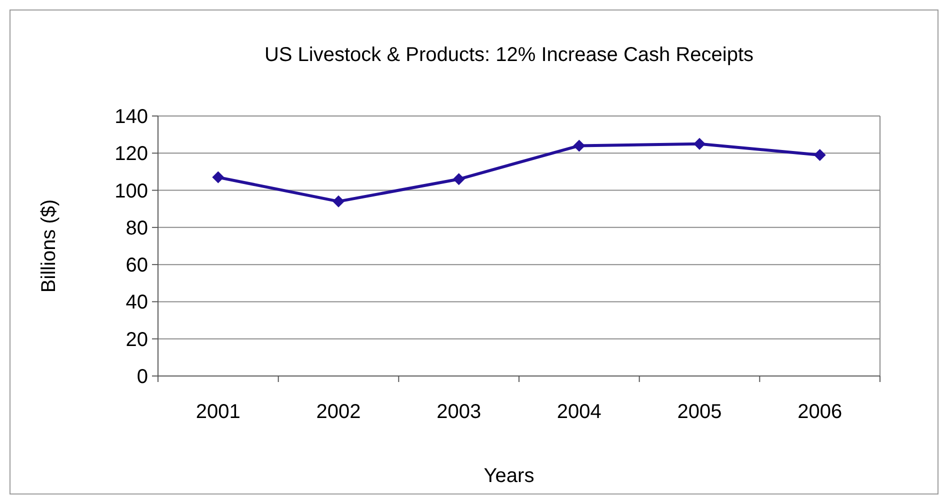 The height and width of the screenshot is (496, 940). What do you see at coordinates (131, 191) in the screenshot?
I see `y-tick-label: 100` at bounding box center [131, 191].